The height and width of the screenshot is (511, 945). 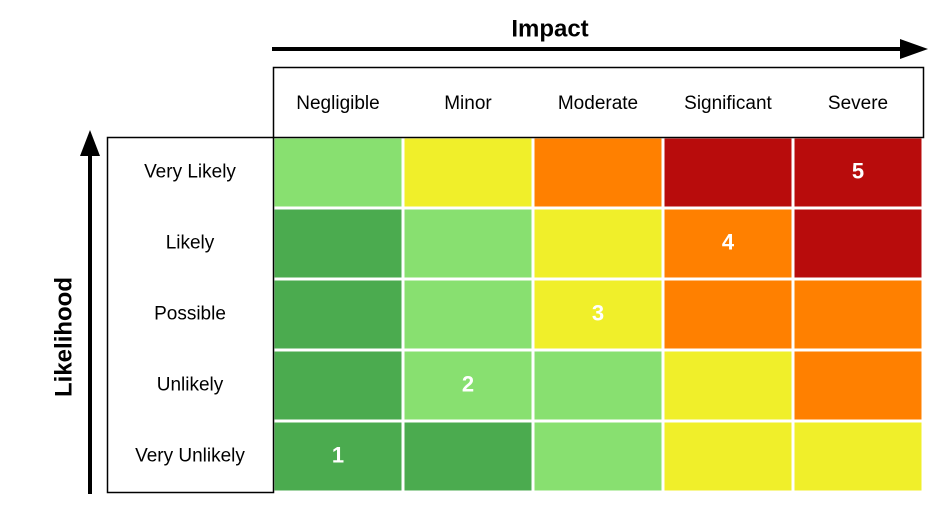 What do you see at coordinates (914, 49) in the screenshot?
I see `impact-arrow-head` at bounding box center [914, 49].